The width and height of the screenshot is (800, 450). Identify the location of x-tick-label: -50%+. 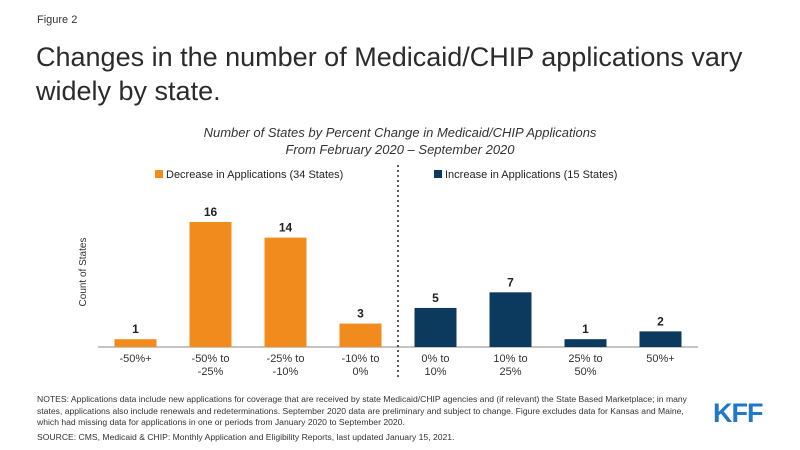
(135, 359).